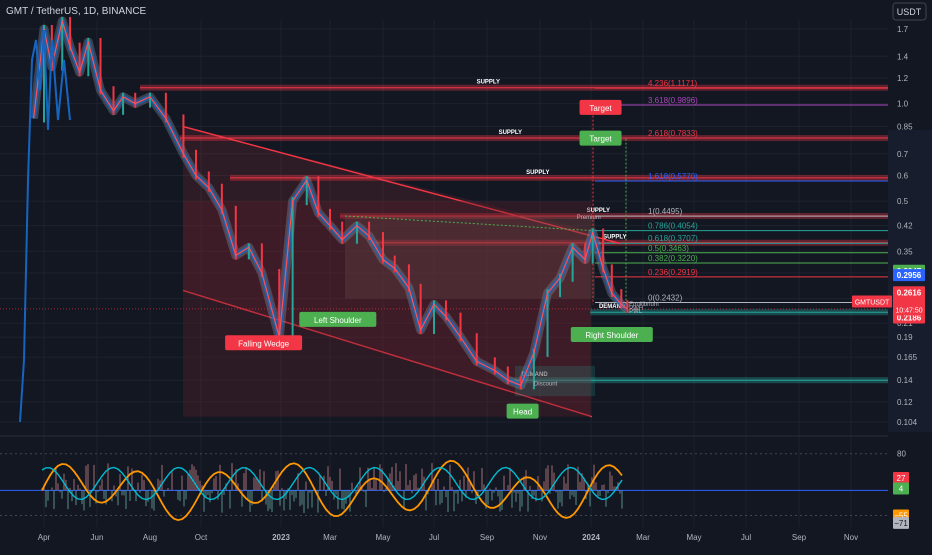 The height and width of the screenshot is (555, 932). I want to click on fib-label: 2.618(0.7833), so click(673, 133).